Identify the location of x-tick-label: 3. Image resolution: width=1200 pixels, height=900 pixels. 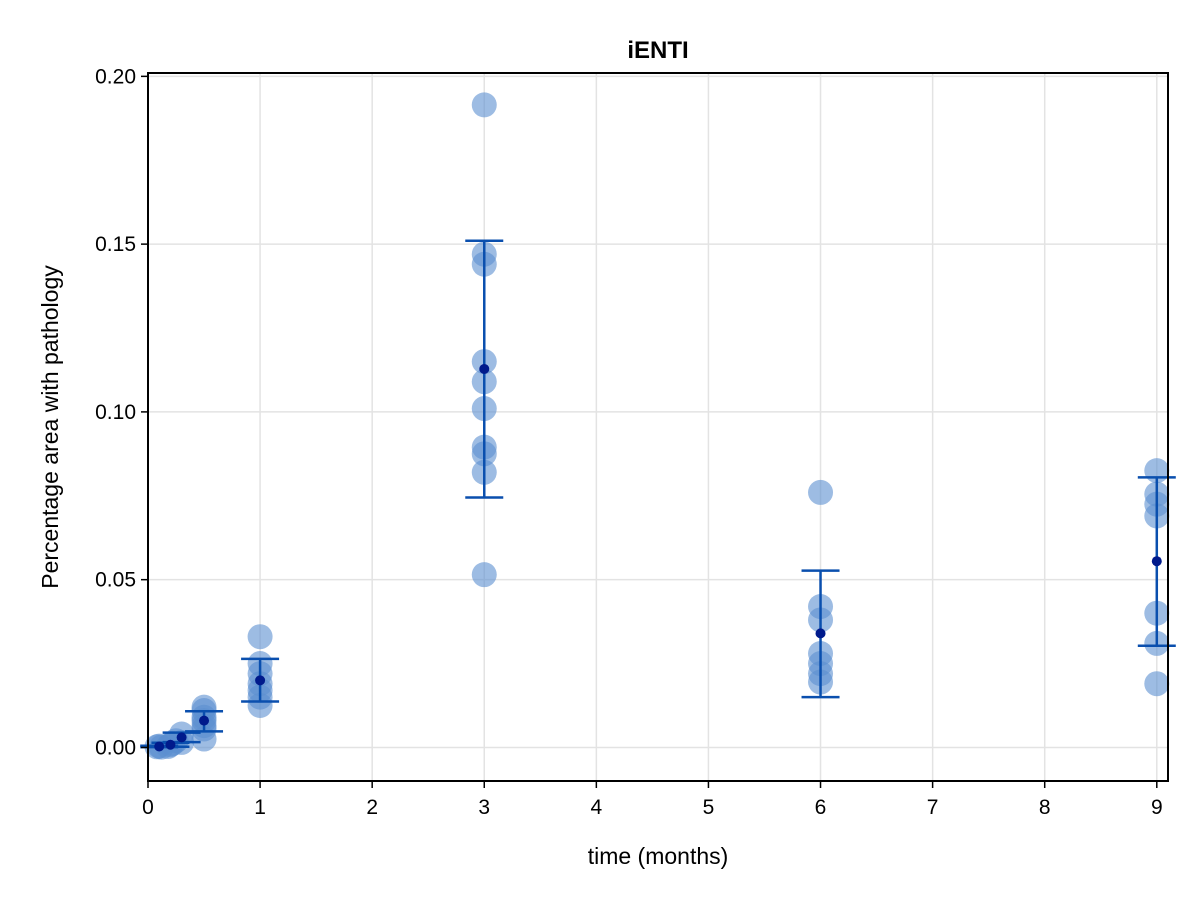
(484, 807).